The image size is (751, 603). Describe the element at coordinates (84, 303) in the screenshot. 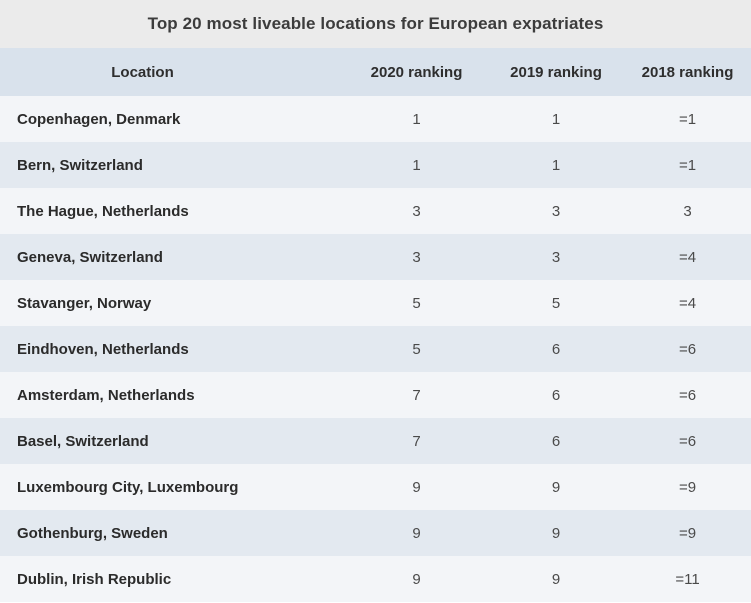

I see `location-cell: Stavanger, Norway` at that location.